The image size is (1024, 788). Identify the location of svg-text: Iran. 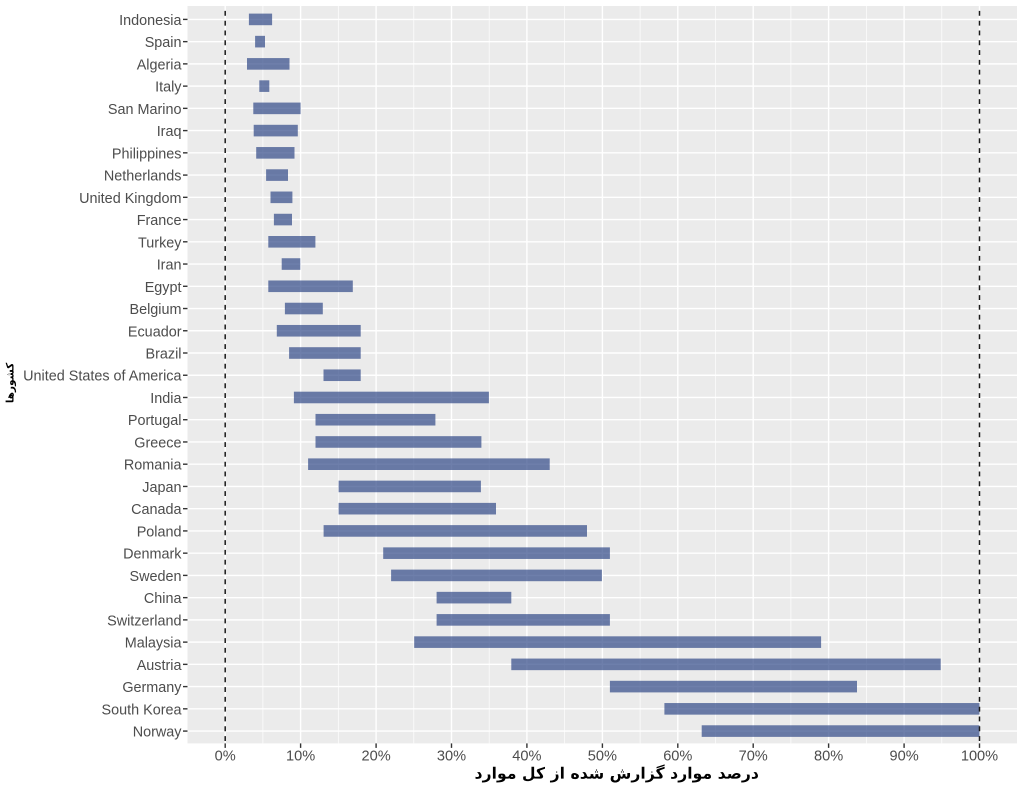
(169, 266).